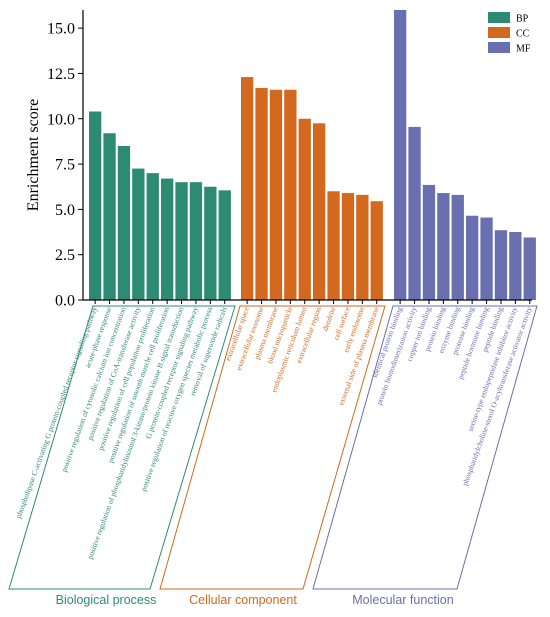 The height and width of the screenshot is (617, 550). What do you see at coordinates (65, 210) in the screenshot?
I see `y-tick-label: 5.0` at bounding box center [65, 210].